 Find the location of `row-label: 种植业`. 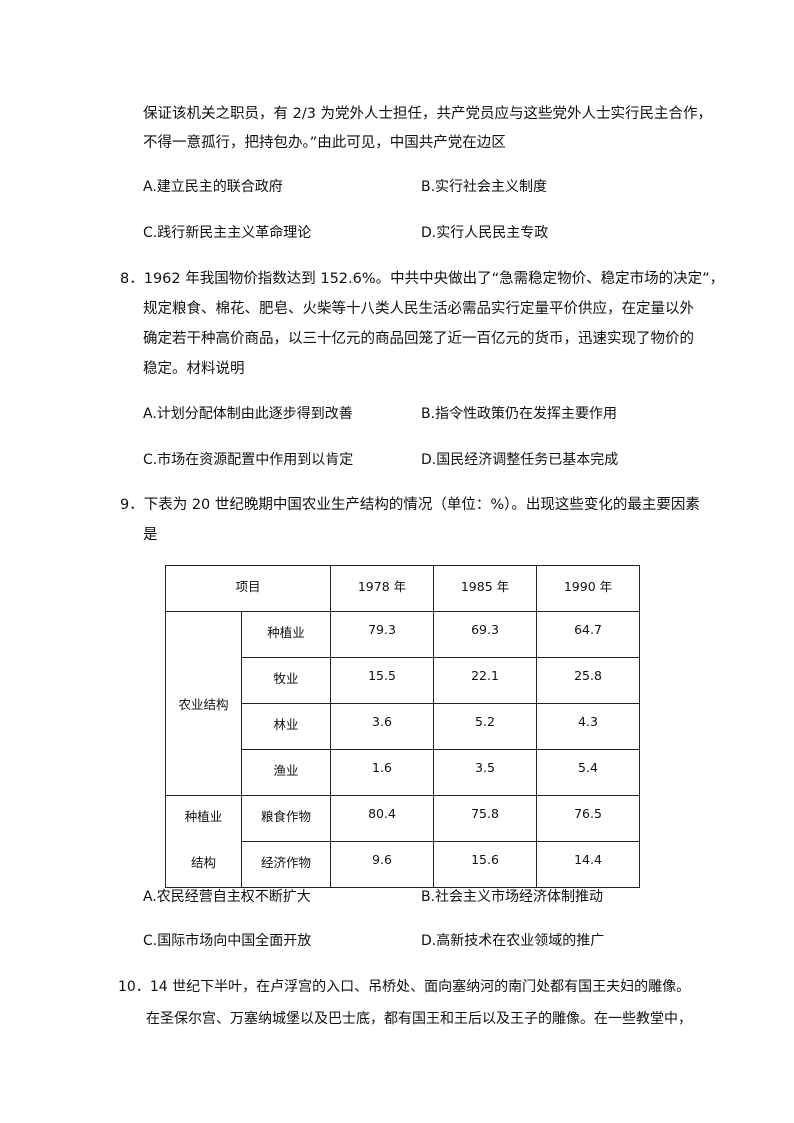

row-label: 种植业 is located at coordinates (286, 634).